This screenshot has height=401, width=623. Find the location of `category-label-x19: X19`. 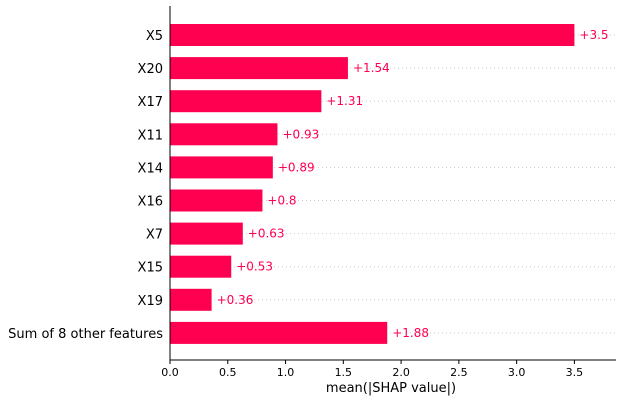

category-label-x19: X19 is located at coordinates (150, 301).